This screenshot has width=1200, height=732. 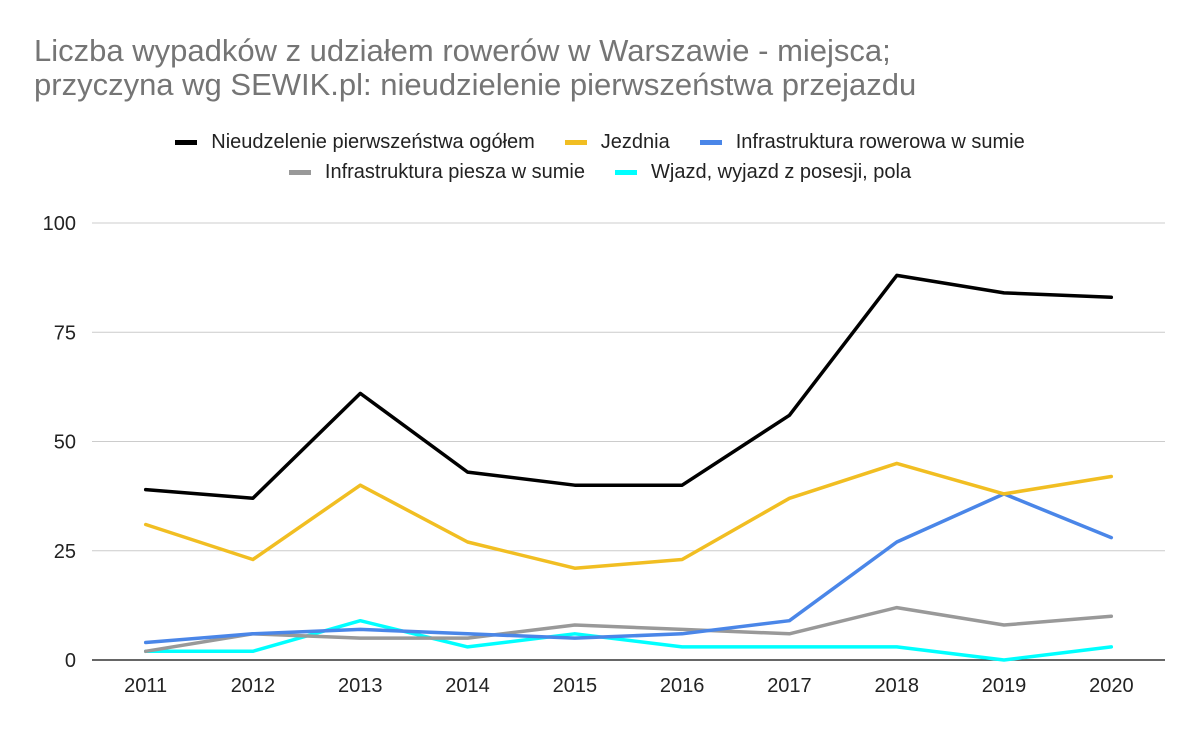 I want to click on y-tick-label-25: 25, so click(x=65, y=552).